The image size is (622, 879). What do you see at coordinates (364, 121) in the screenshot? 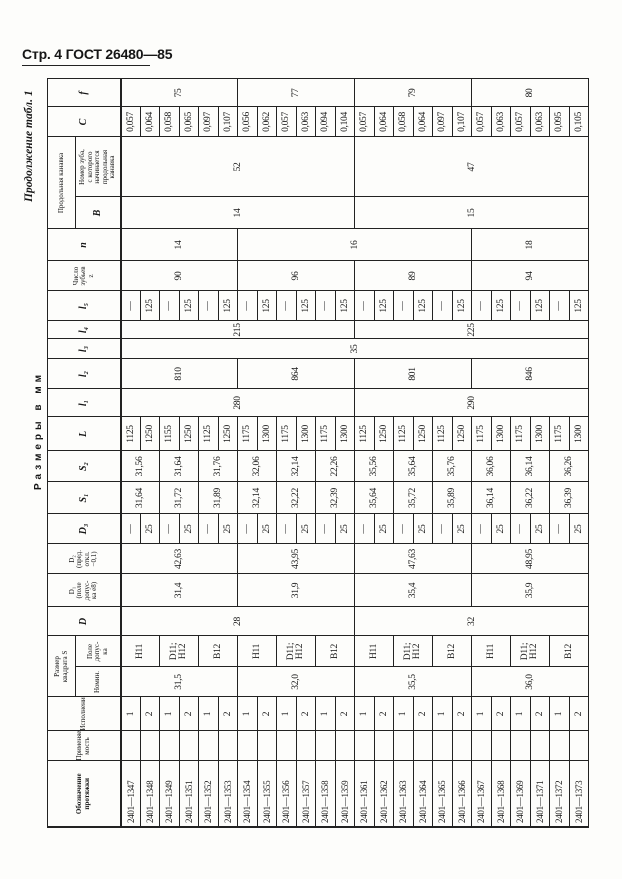
I see `cell-C: 0,057` at bounding box center [364, 121].